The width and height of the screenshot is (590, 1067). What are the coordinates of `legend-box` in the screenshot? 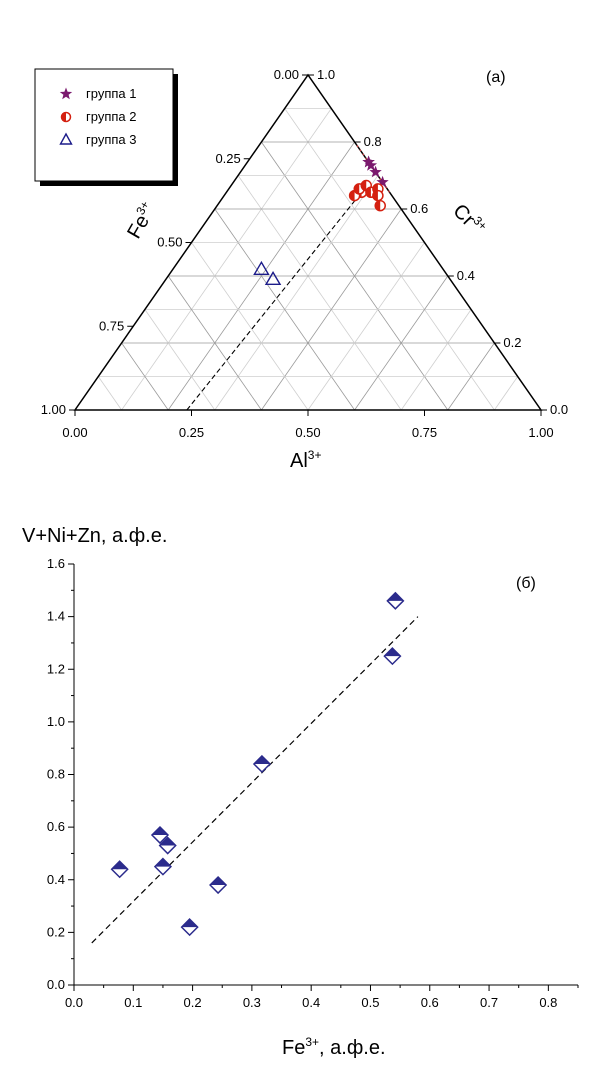 It's located at (104, 125).